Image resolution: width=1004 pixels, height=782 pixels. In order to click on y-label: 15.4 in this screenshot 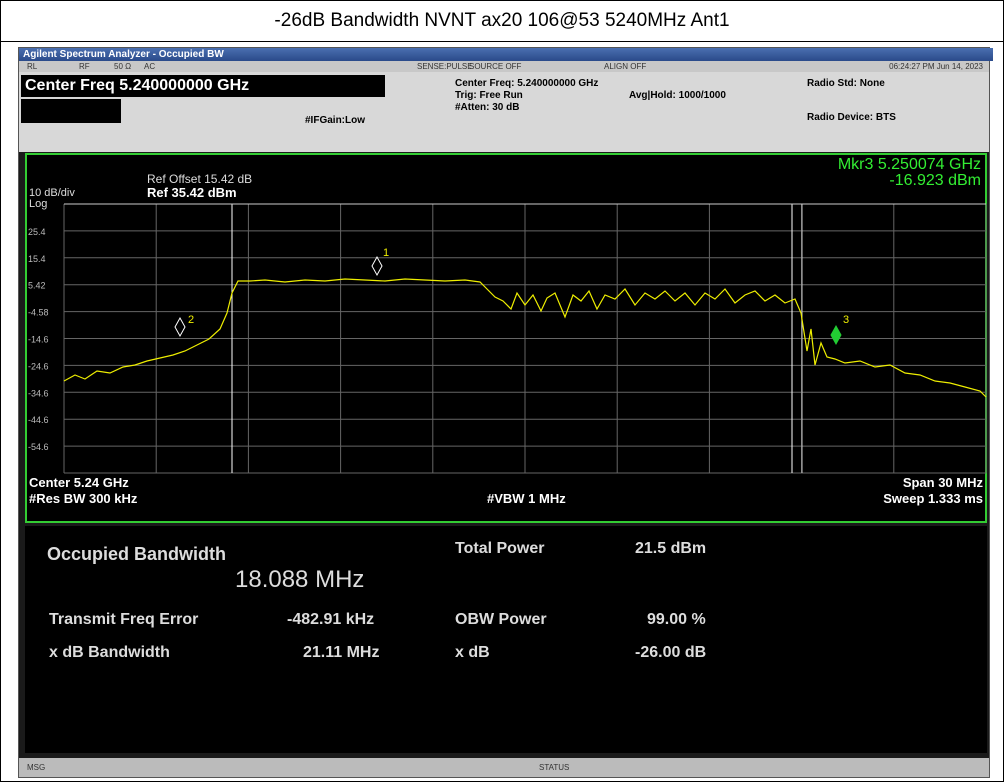, I will do `click(37, 259)`.